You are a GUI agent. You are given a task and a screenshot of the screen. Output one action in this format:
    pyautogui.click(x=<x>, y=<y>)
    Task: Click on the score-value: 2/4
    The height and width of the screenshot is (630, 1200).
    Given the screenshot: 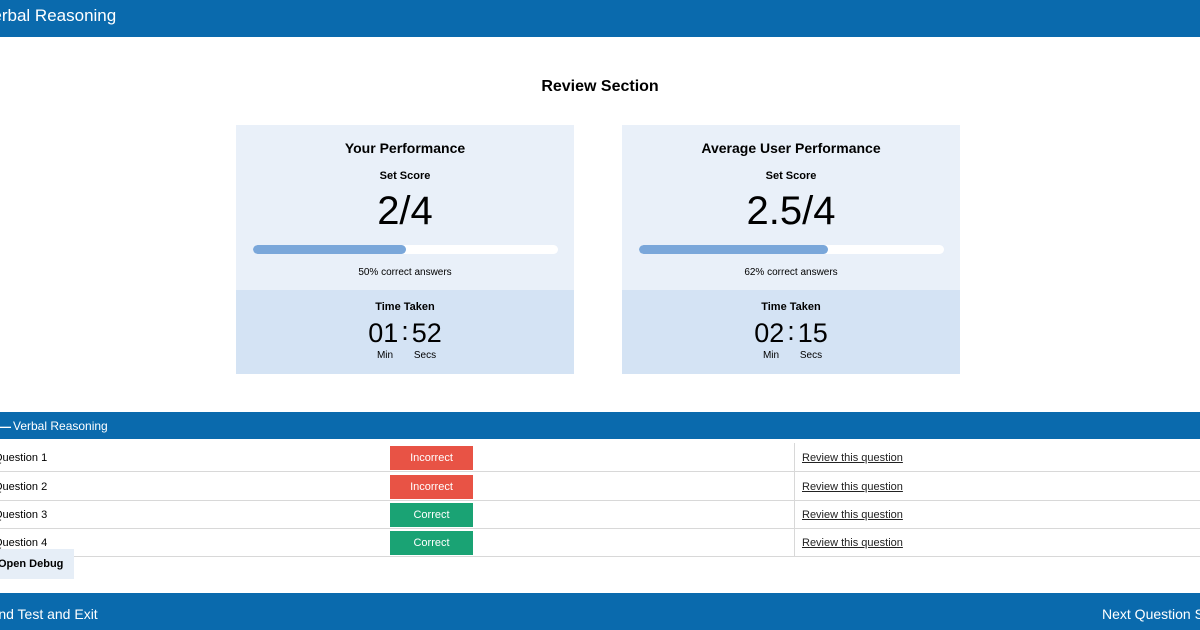 What is the action you would take?
    pyautogui.click(x=405, y=211)
    